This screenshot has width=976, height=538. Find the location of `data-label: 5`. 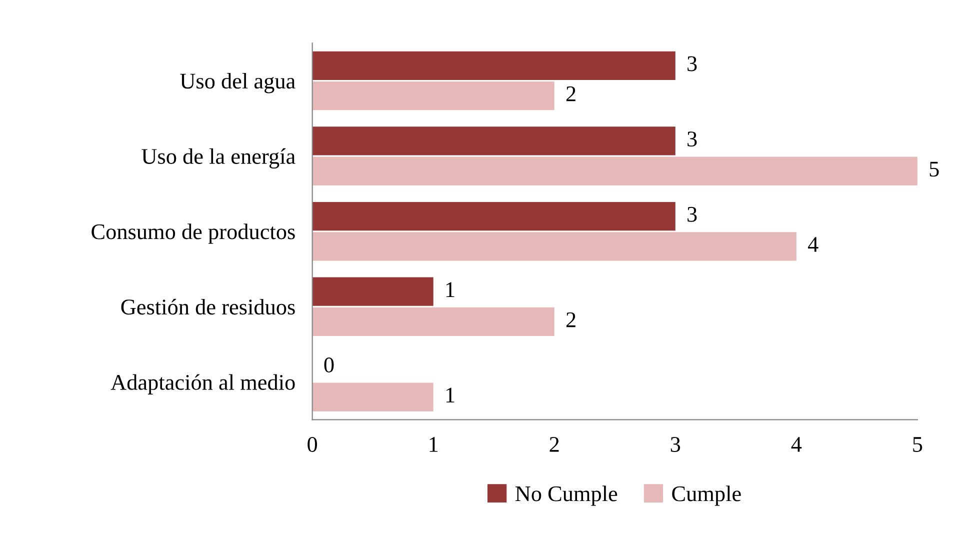

data-label: 5 is located at coordinates (934, 169).